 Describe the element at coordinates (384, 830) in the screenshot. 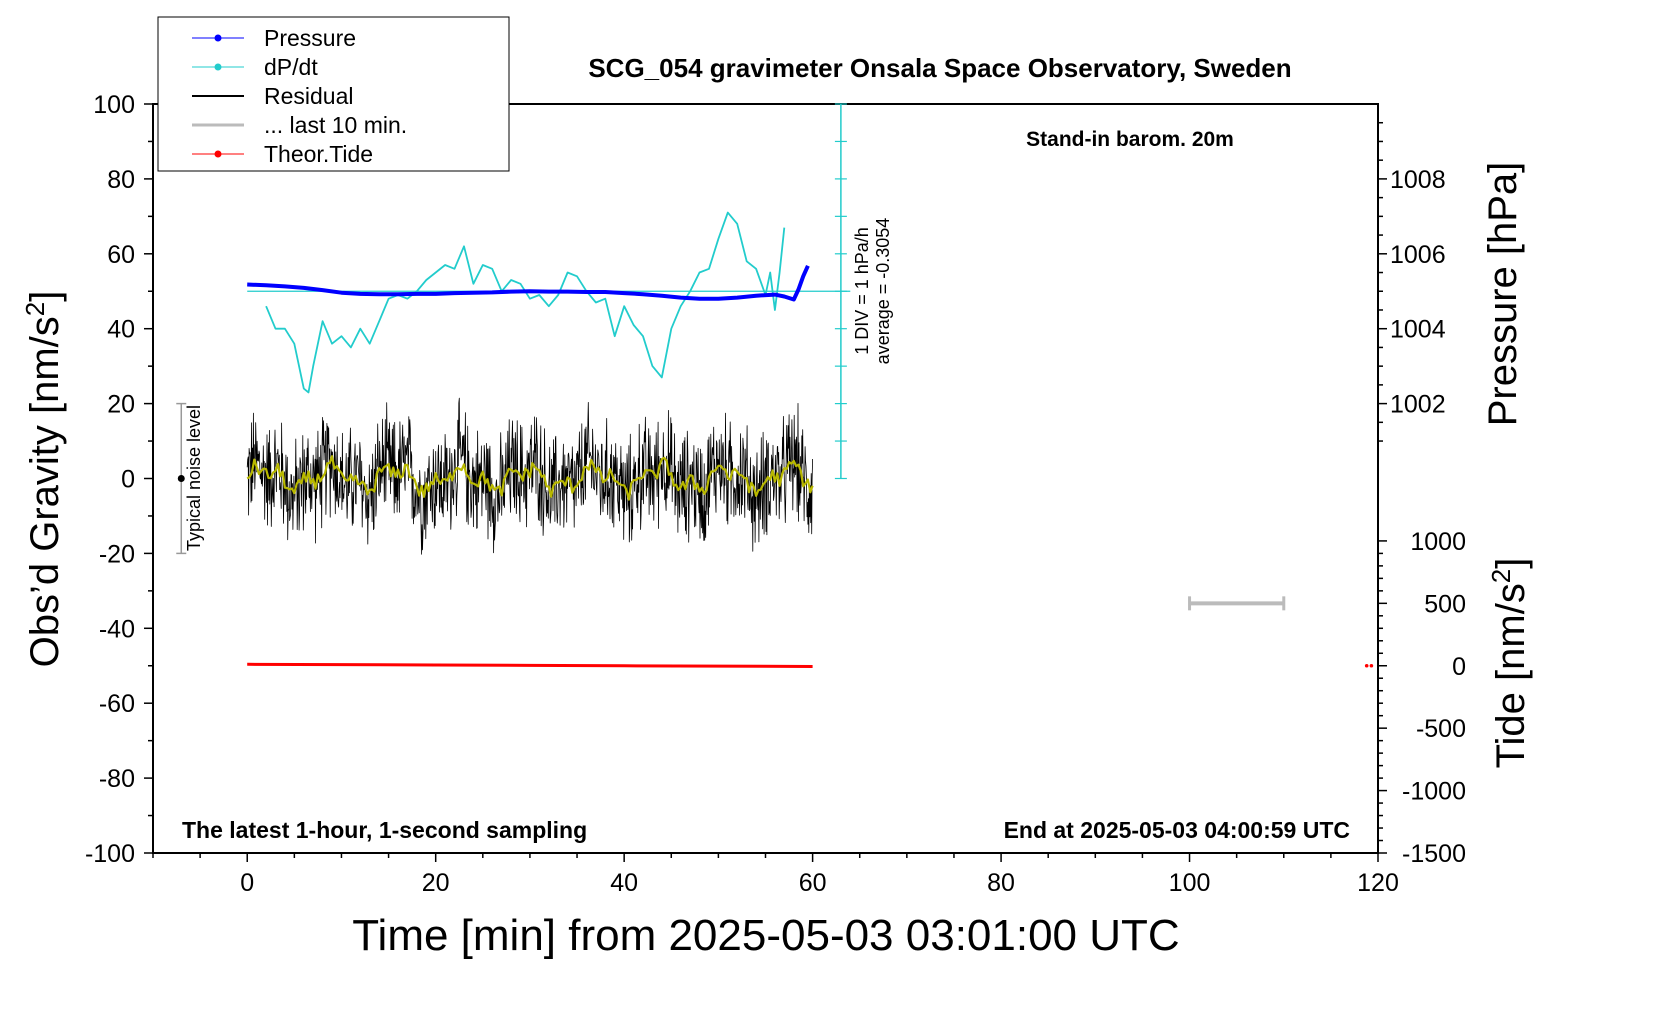

I see `latest-note: The latest 1-hour, 1-second sampling` at that location.